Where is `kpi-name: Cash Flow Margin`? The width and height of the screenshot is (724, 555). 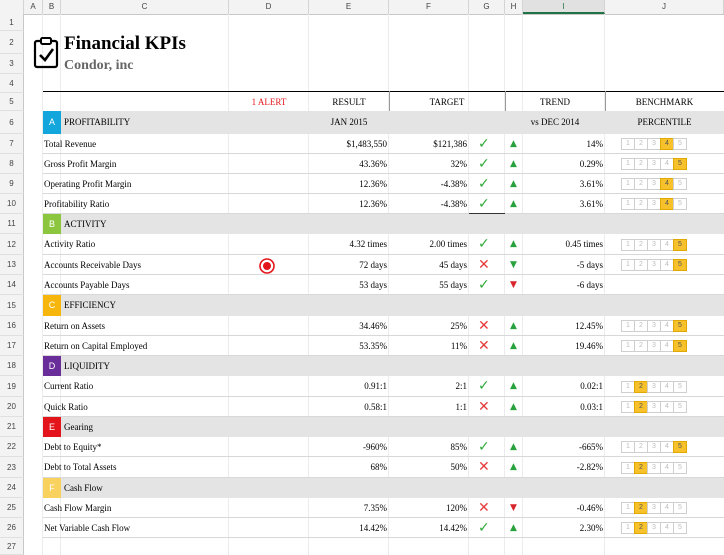
kpi-name: Cash Flow Margin is located at coordinates (78, 508).